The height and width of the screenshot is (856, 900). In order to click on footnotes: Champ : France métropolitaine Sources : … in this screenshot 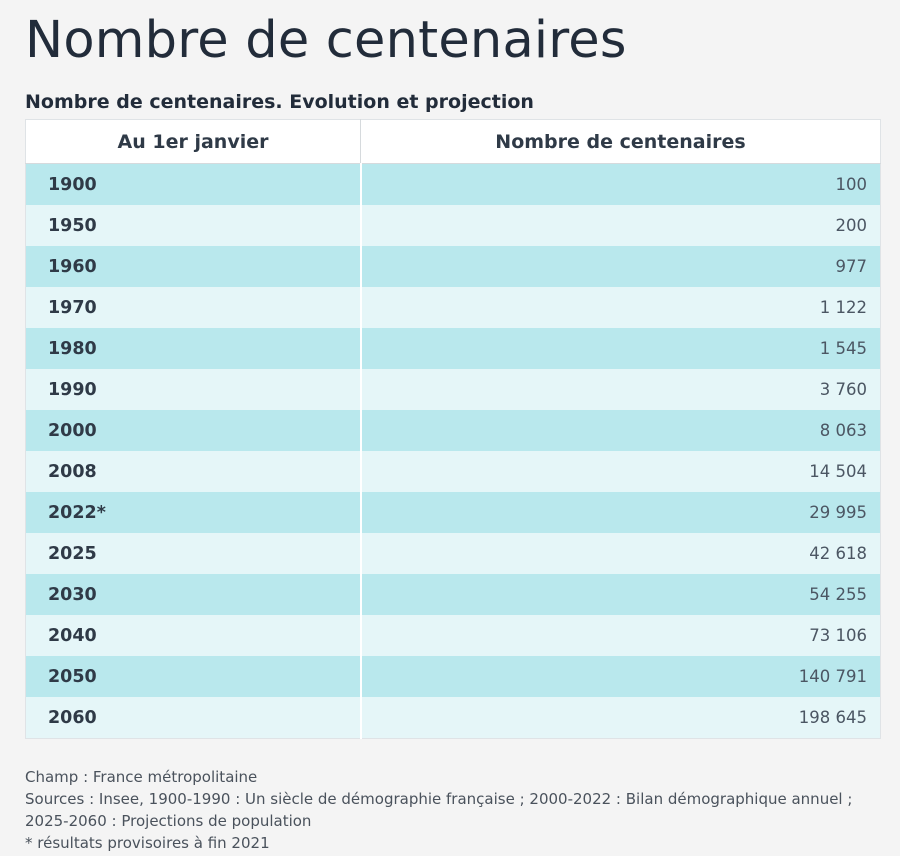, I will do `click(450, 810)`.